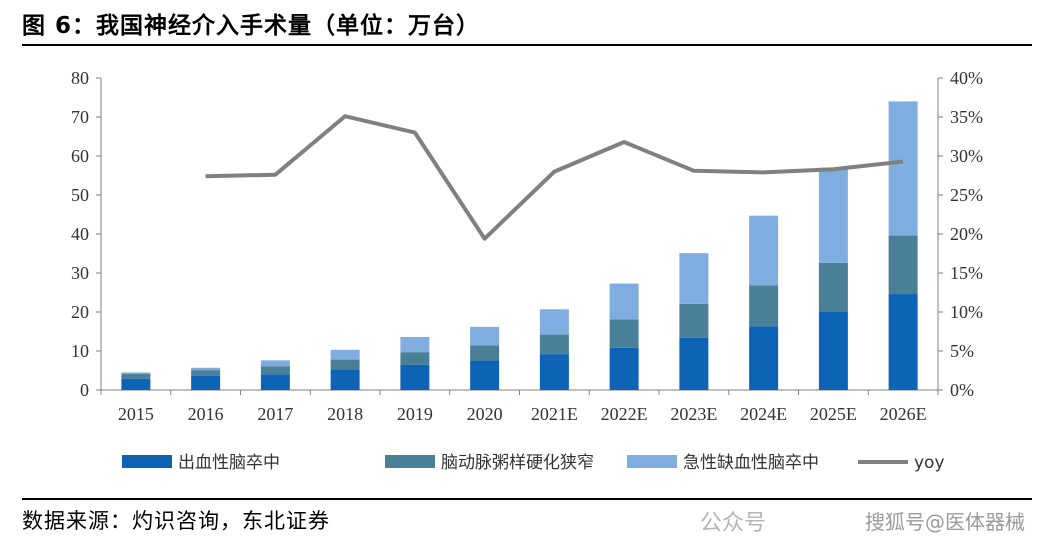 This screenshot has width=1053, height=543. I want to click on bar-1-2015, so click(136, 384).